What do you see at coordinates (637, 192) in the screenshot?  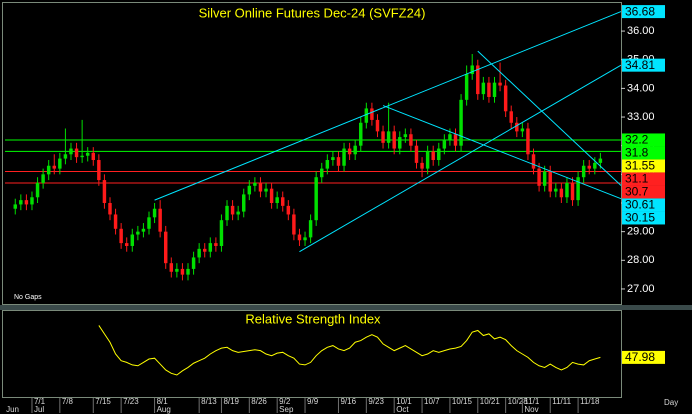 I see `value-box-label: 30.7` at bounding box center [637, 192].